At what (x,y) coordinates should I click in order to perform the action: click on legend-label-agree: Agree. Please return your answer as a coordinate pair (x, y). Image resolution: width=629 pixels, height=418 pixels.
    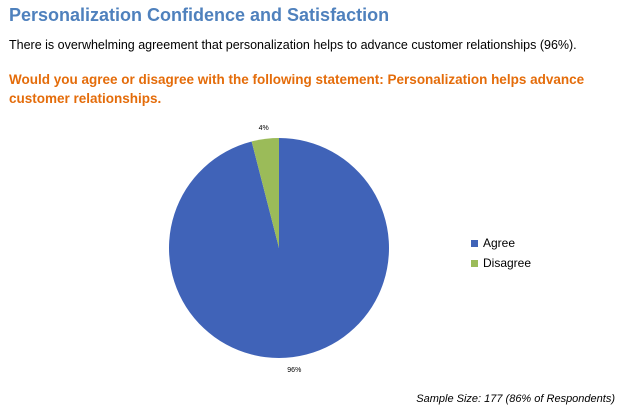
    Looking at the image, I should click on (499, 243).